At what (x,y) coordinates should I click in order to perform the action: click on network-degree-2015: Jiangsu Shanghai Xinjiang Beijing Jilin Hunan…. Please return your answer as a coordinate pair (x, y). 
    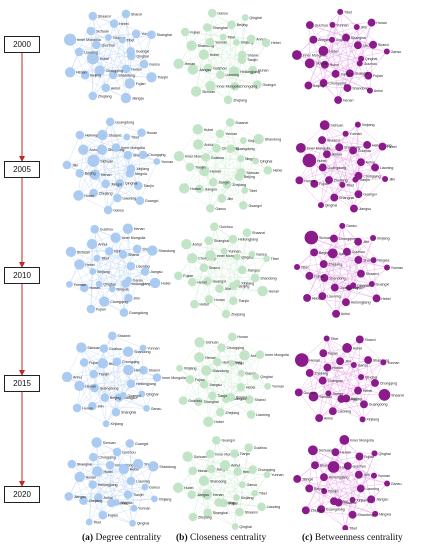
    Looking at the image, I should click on (123, 379).